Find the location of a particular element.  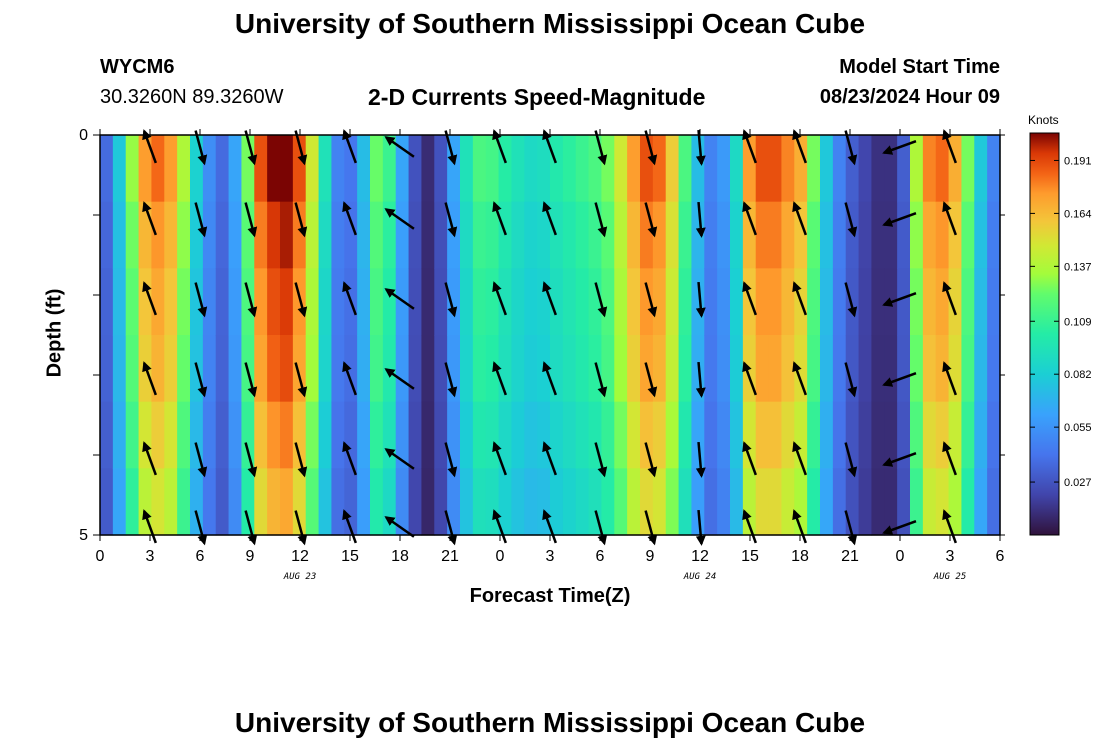

model-start-value: 08/23/2024 Hour 09 is located at coordinates (909, 97).